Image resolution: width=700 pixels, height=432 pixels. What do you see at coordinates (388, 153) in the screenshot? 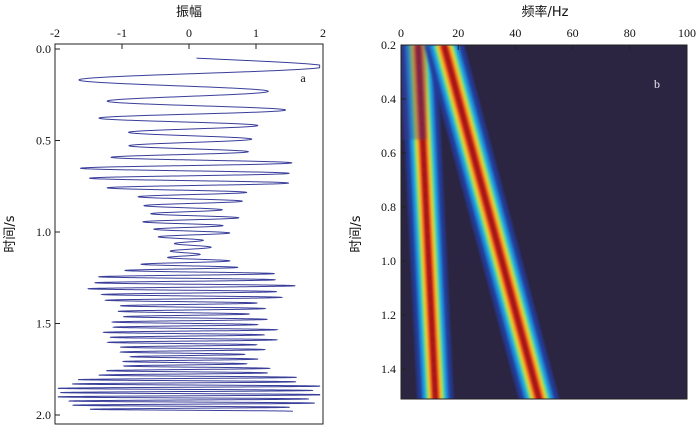
I see `panel-b-ytick-label: 0.6` at bounding box center [388, 153].